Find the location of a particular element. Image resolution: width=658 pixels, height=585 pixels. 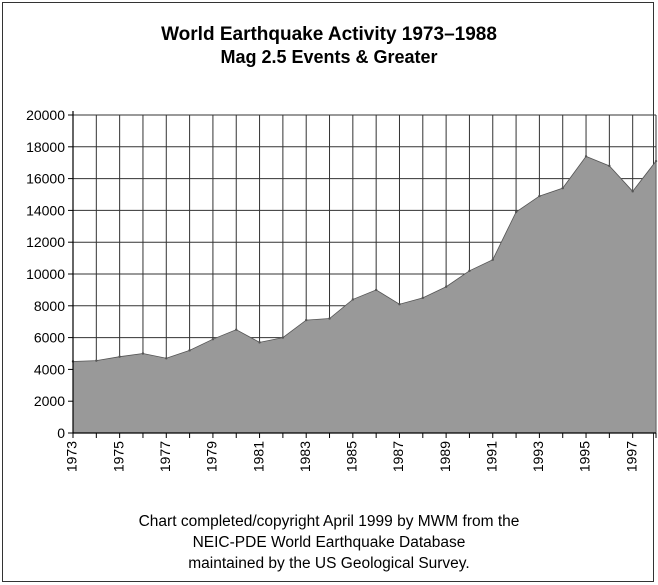

chart-subtitle: Mag 2.5 Events & Greater is located at coordinates (329, 57).